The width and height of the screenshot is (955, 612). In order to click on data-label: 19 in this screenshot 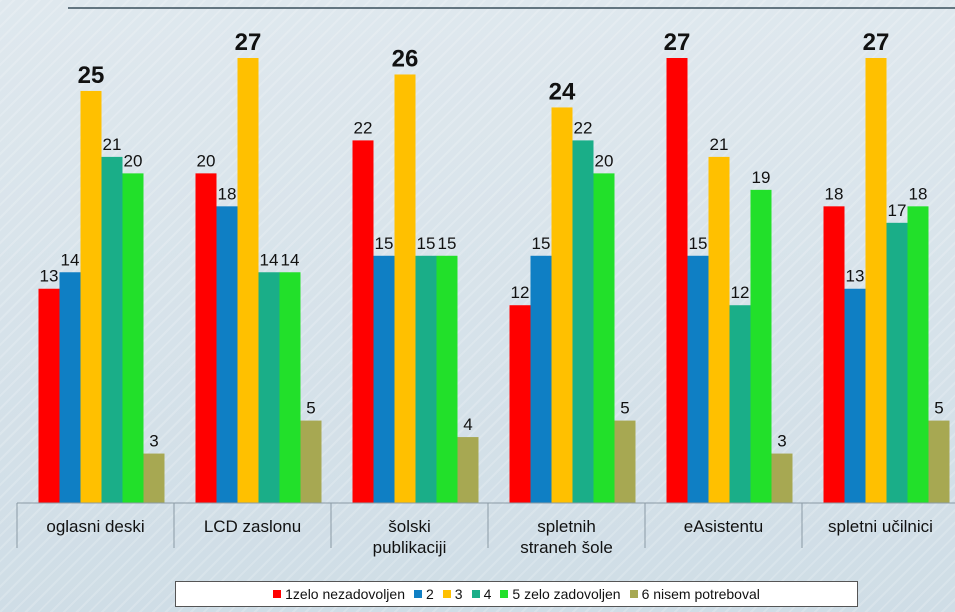, I will do `click(761, 177)`.